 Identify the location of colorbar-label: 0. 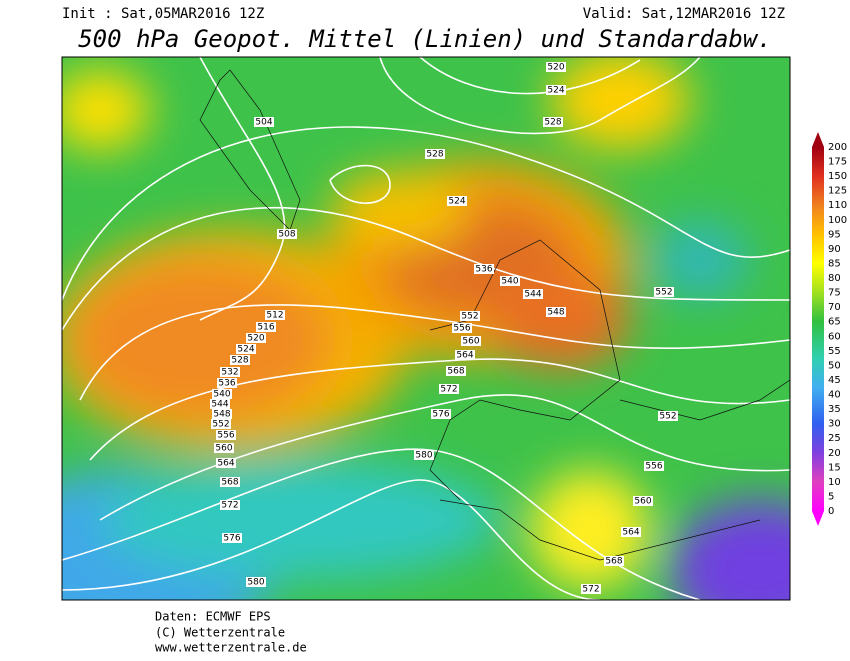
(831, 511).